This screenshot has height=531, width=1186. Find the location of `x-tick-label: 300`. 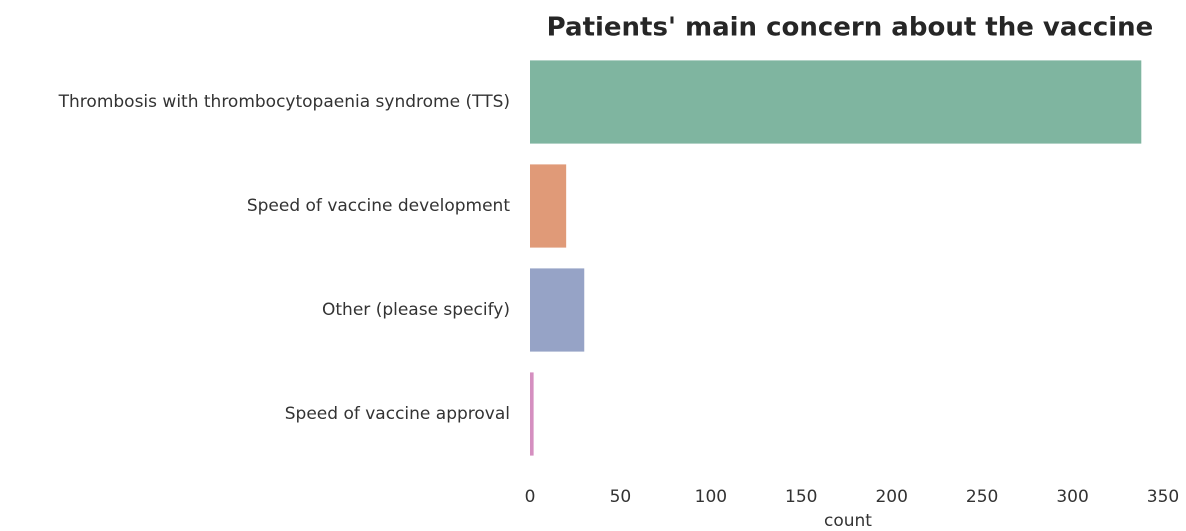

x-tick-label: 300 is located at coordinates (1072, 497).